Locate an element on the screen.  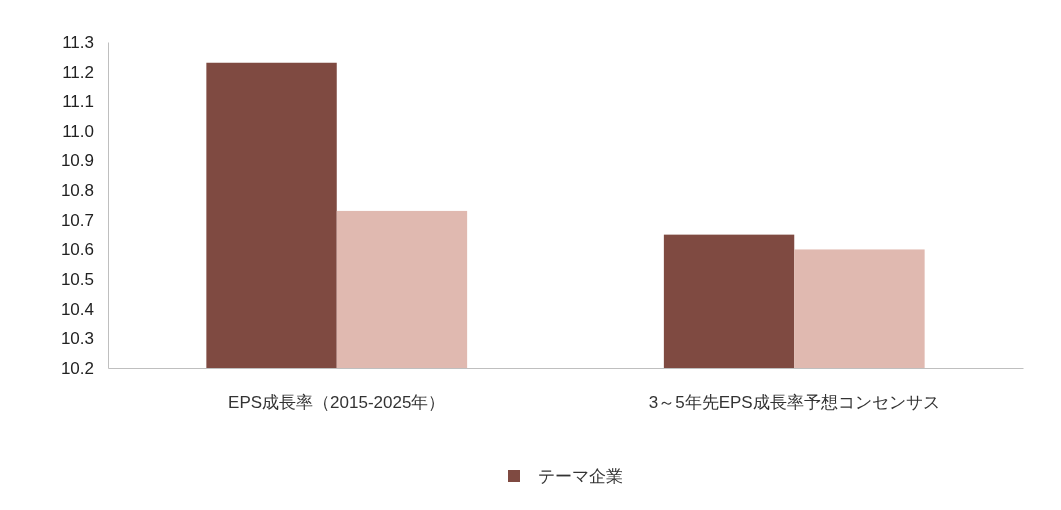
y-tick-label: 10.2 is located at coordinates (77, 368).